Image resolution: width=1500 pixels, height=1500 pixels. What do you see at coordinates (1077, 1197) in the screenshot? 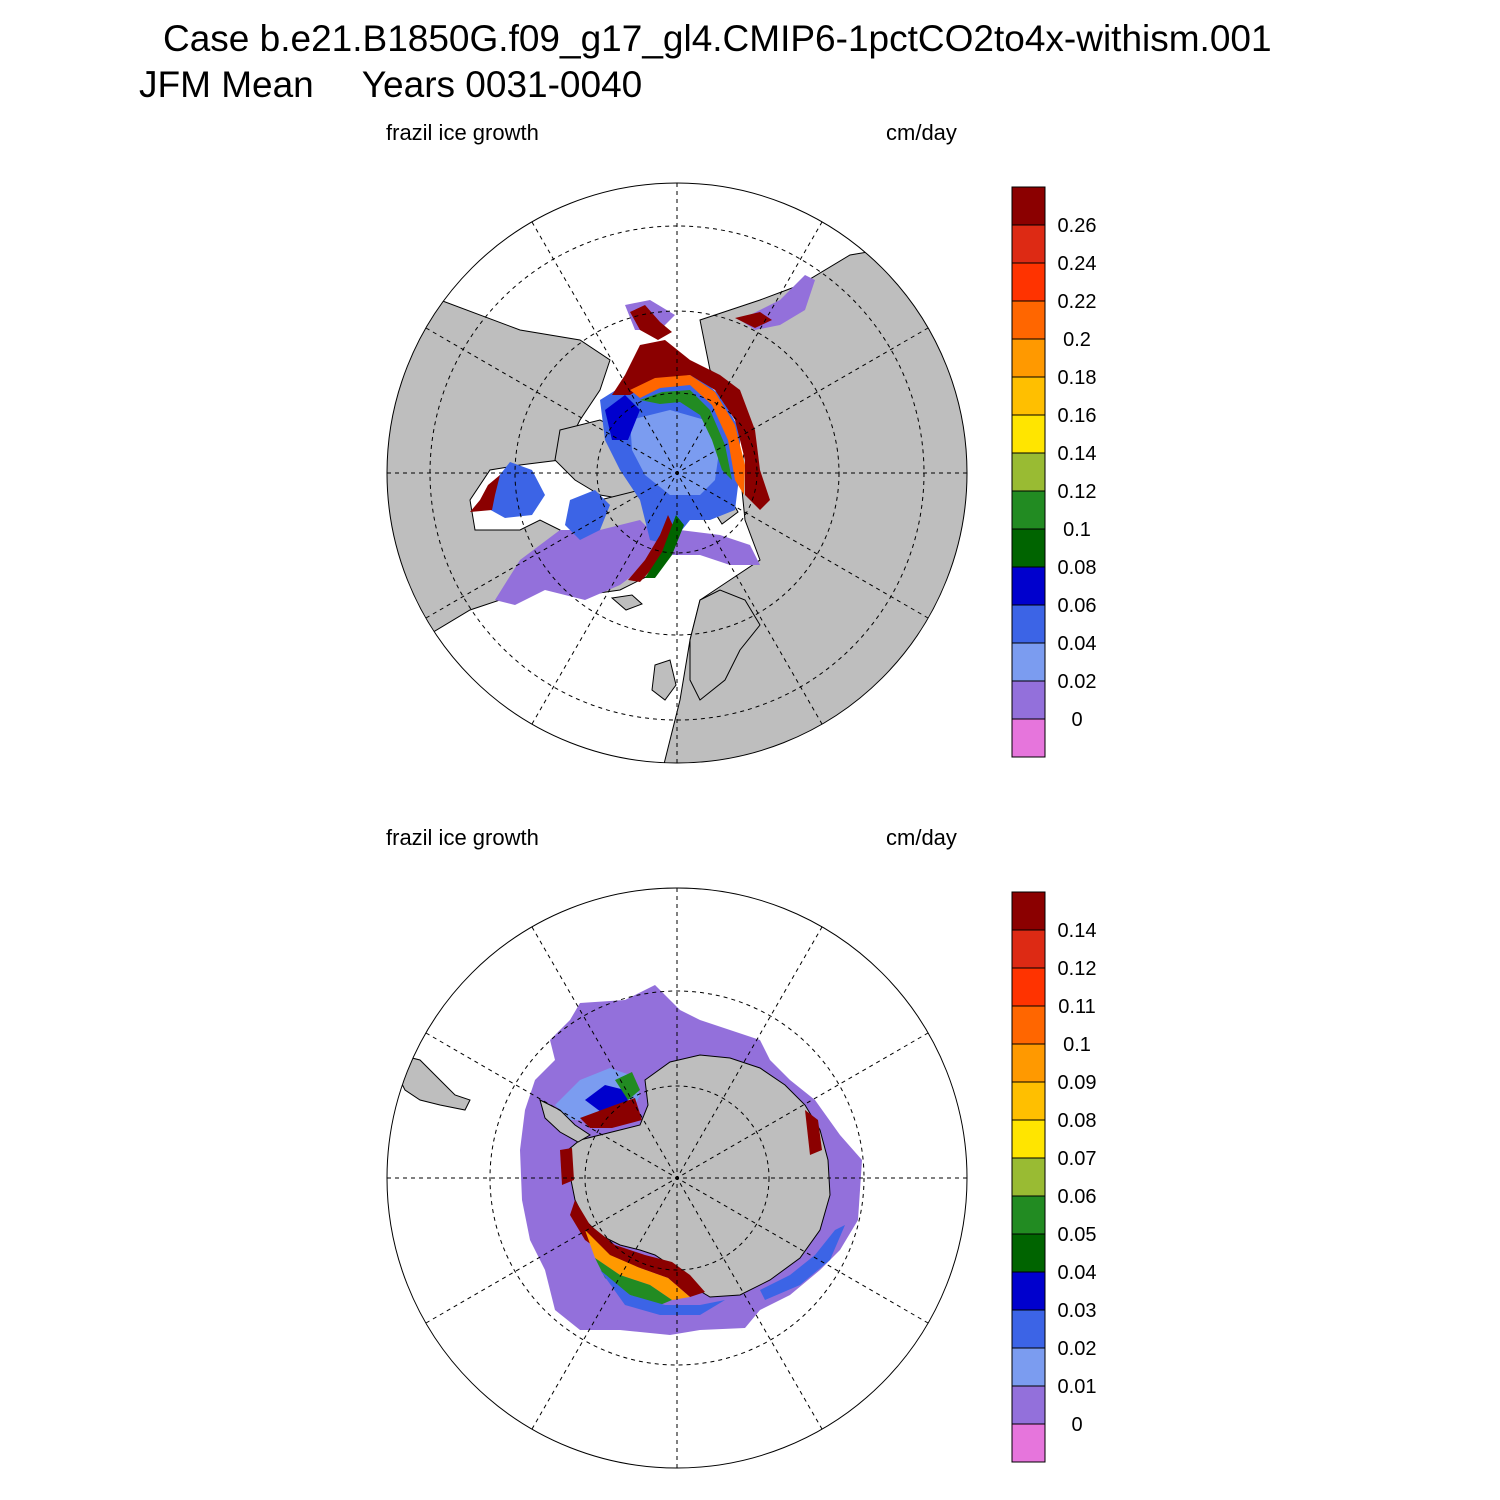
I see `south-colorbar-tick-label: 0.06` at bounding box center [1077, 1197].